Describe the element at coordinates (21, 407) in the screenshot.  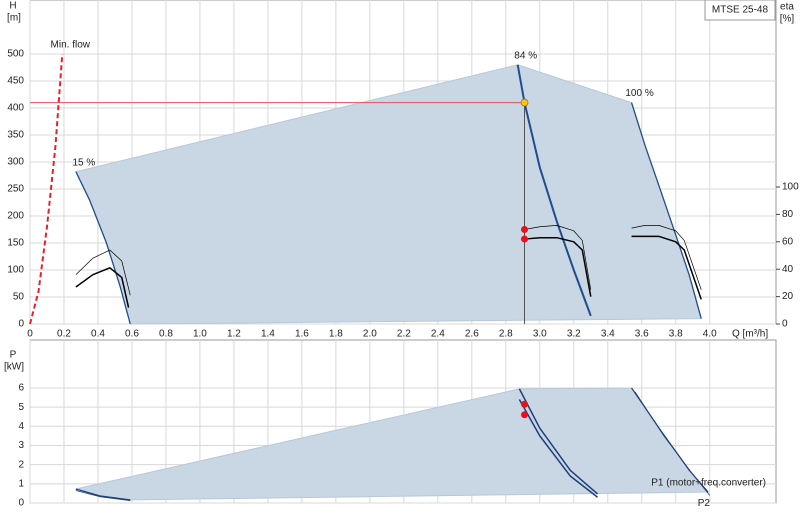
I see `y-tick-label: 5` at that location.